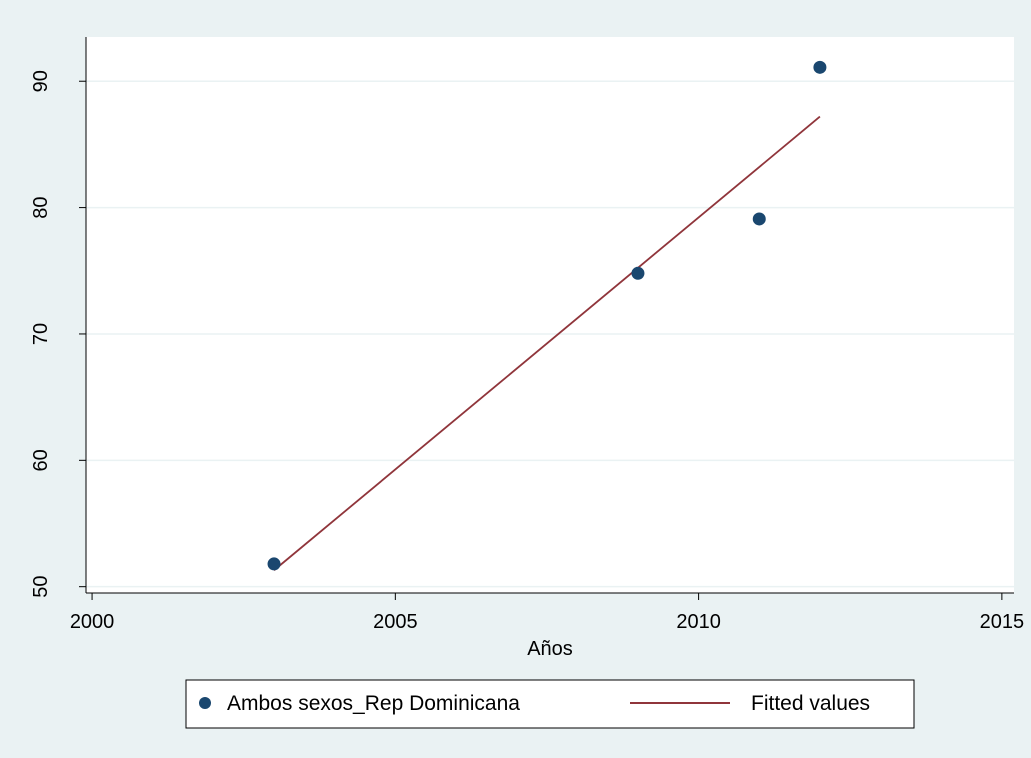  I want to click on legend-box, so click(550, 704).